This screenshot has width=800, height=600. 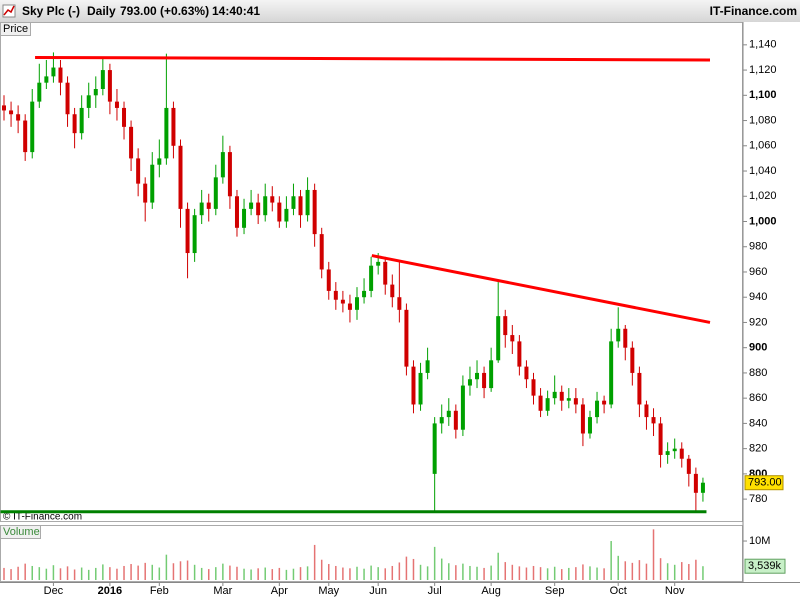 What do you see at coordinates (758, 398) in the screenshot?
I see `y-tick-label: 860` at bounding box center [758, 398].